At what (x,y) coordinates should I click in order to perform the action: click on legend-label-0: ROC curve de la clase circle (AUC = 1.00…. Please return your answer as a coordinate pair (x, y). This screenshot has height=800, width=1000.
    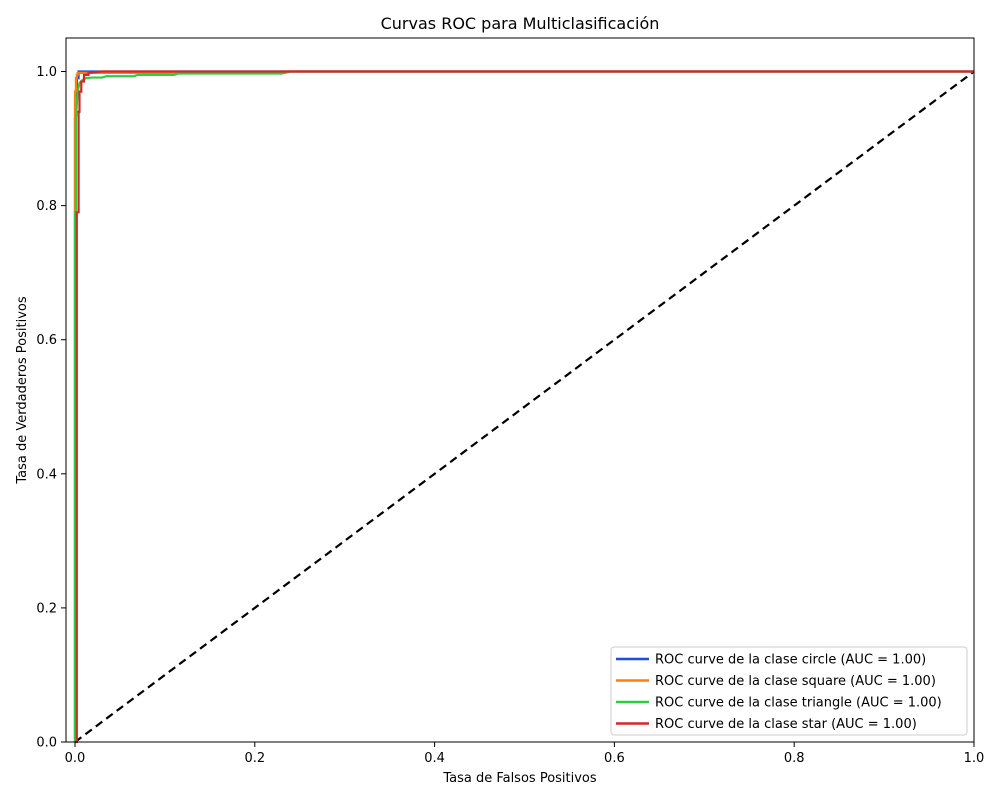
    Looking at the image, I should click on (790, 660).